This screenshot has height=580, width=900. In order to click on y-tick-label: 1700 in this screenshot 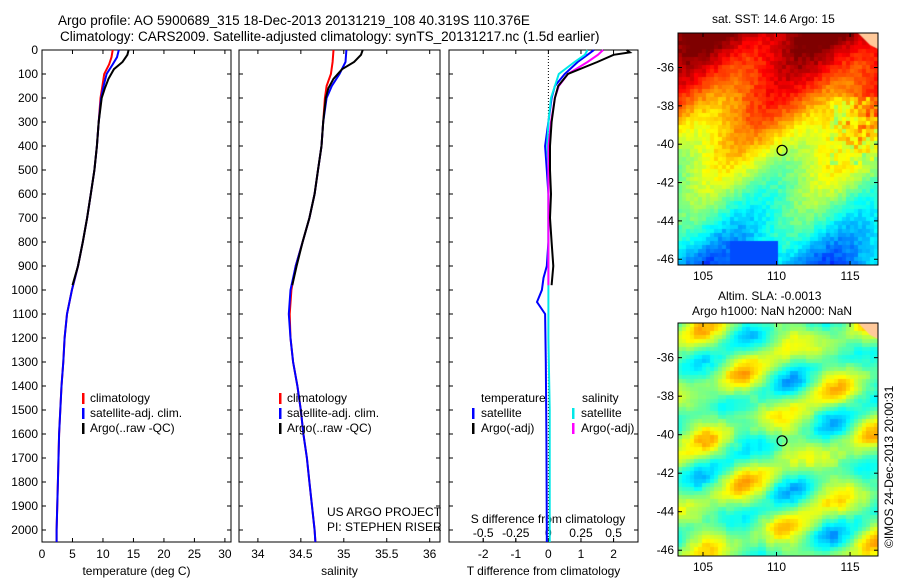, I will do `click(24, 458)`.